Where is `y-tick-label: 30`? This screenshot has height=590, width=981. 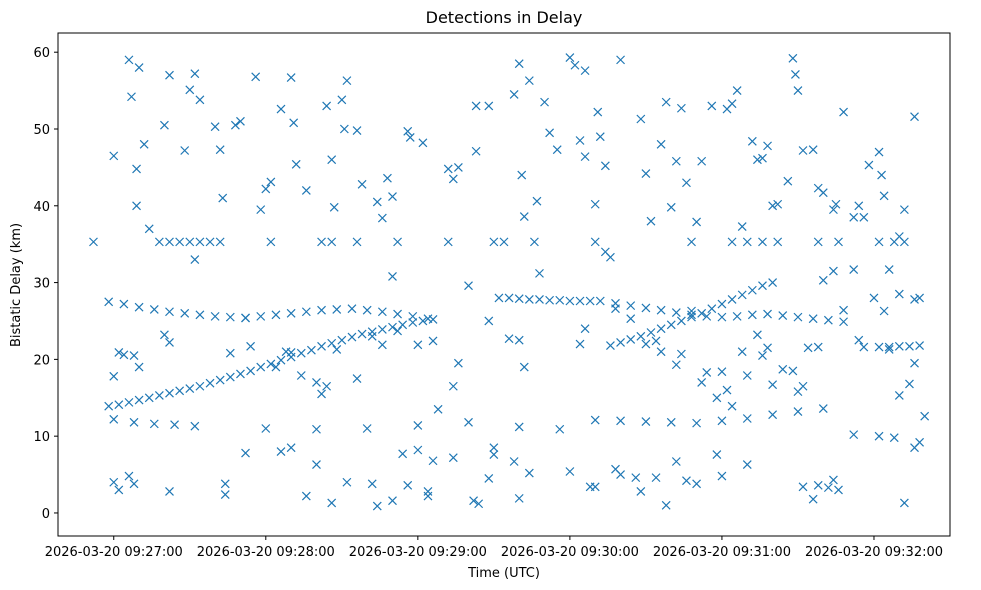 y-tick-label: 30 is located at coordinates (41, 284).